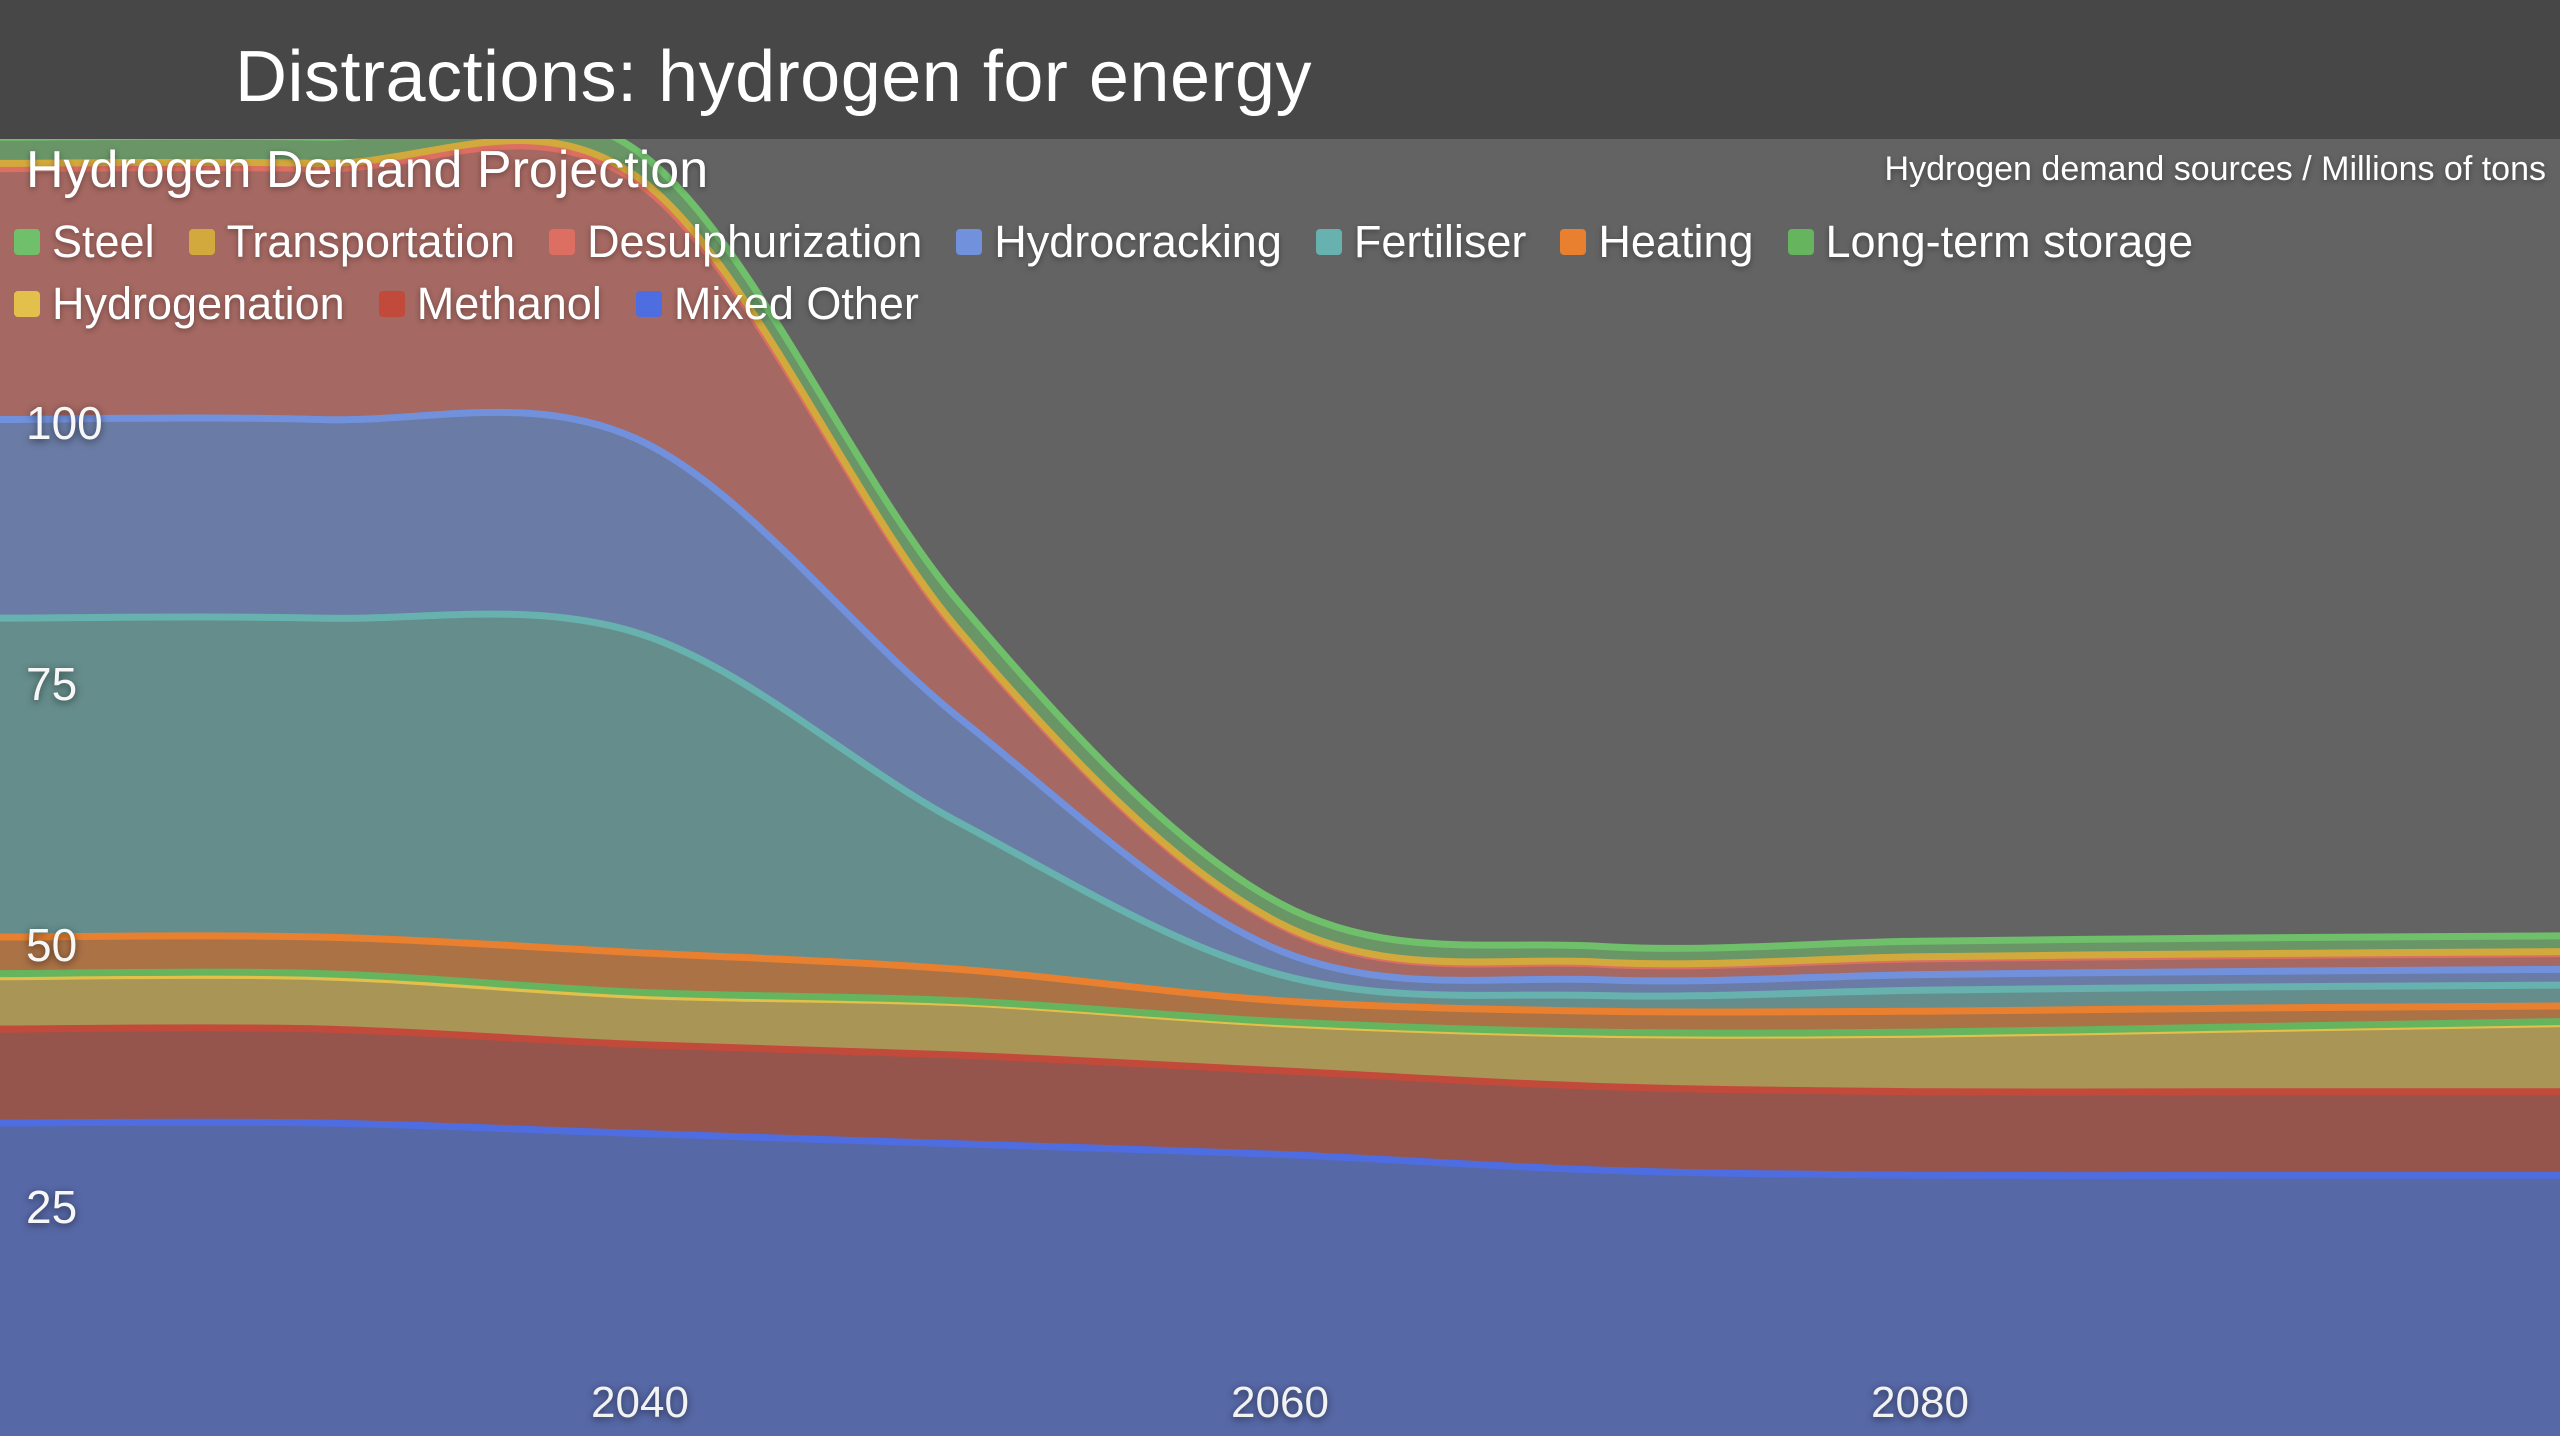 The image size is (2560, 1436). I want to click on slide-title: Distractions: hydrogen for energy, so click(774, 76).